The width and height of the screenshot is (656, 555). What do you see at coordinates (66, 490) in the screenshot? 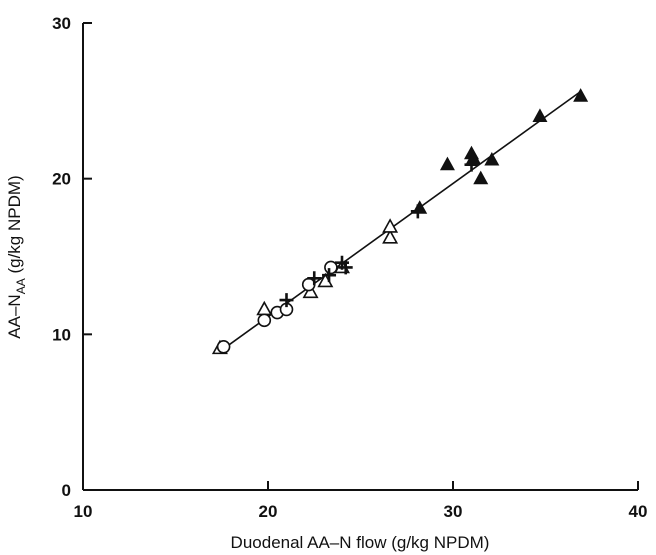
I see `y-tick-label: 0` at bounding box center [66, 490].